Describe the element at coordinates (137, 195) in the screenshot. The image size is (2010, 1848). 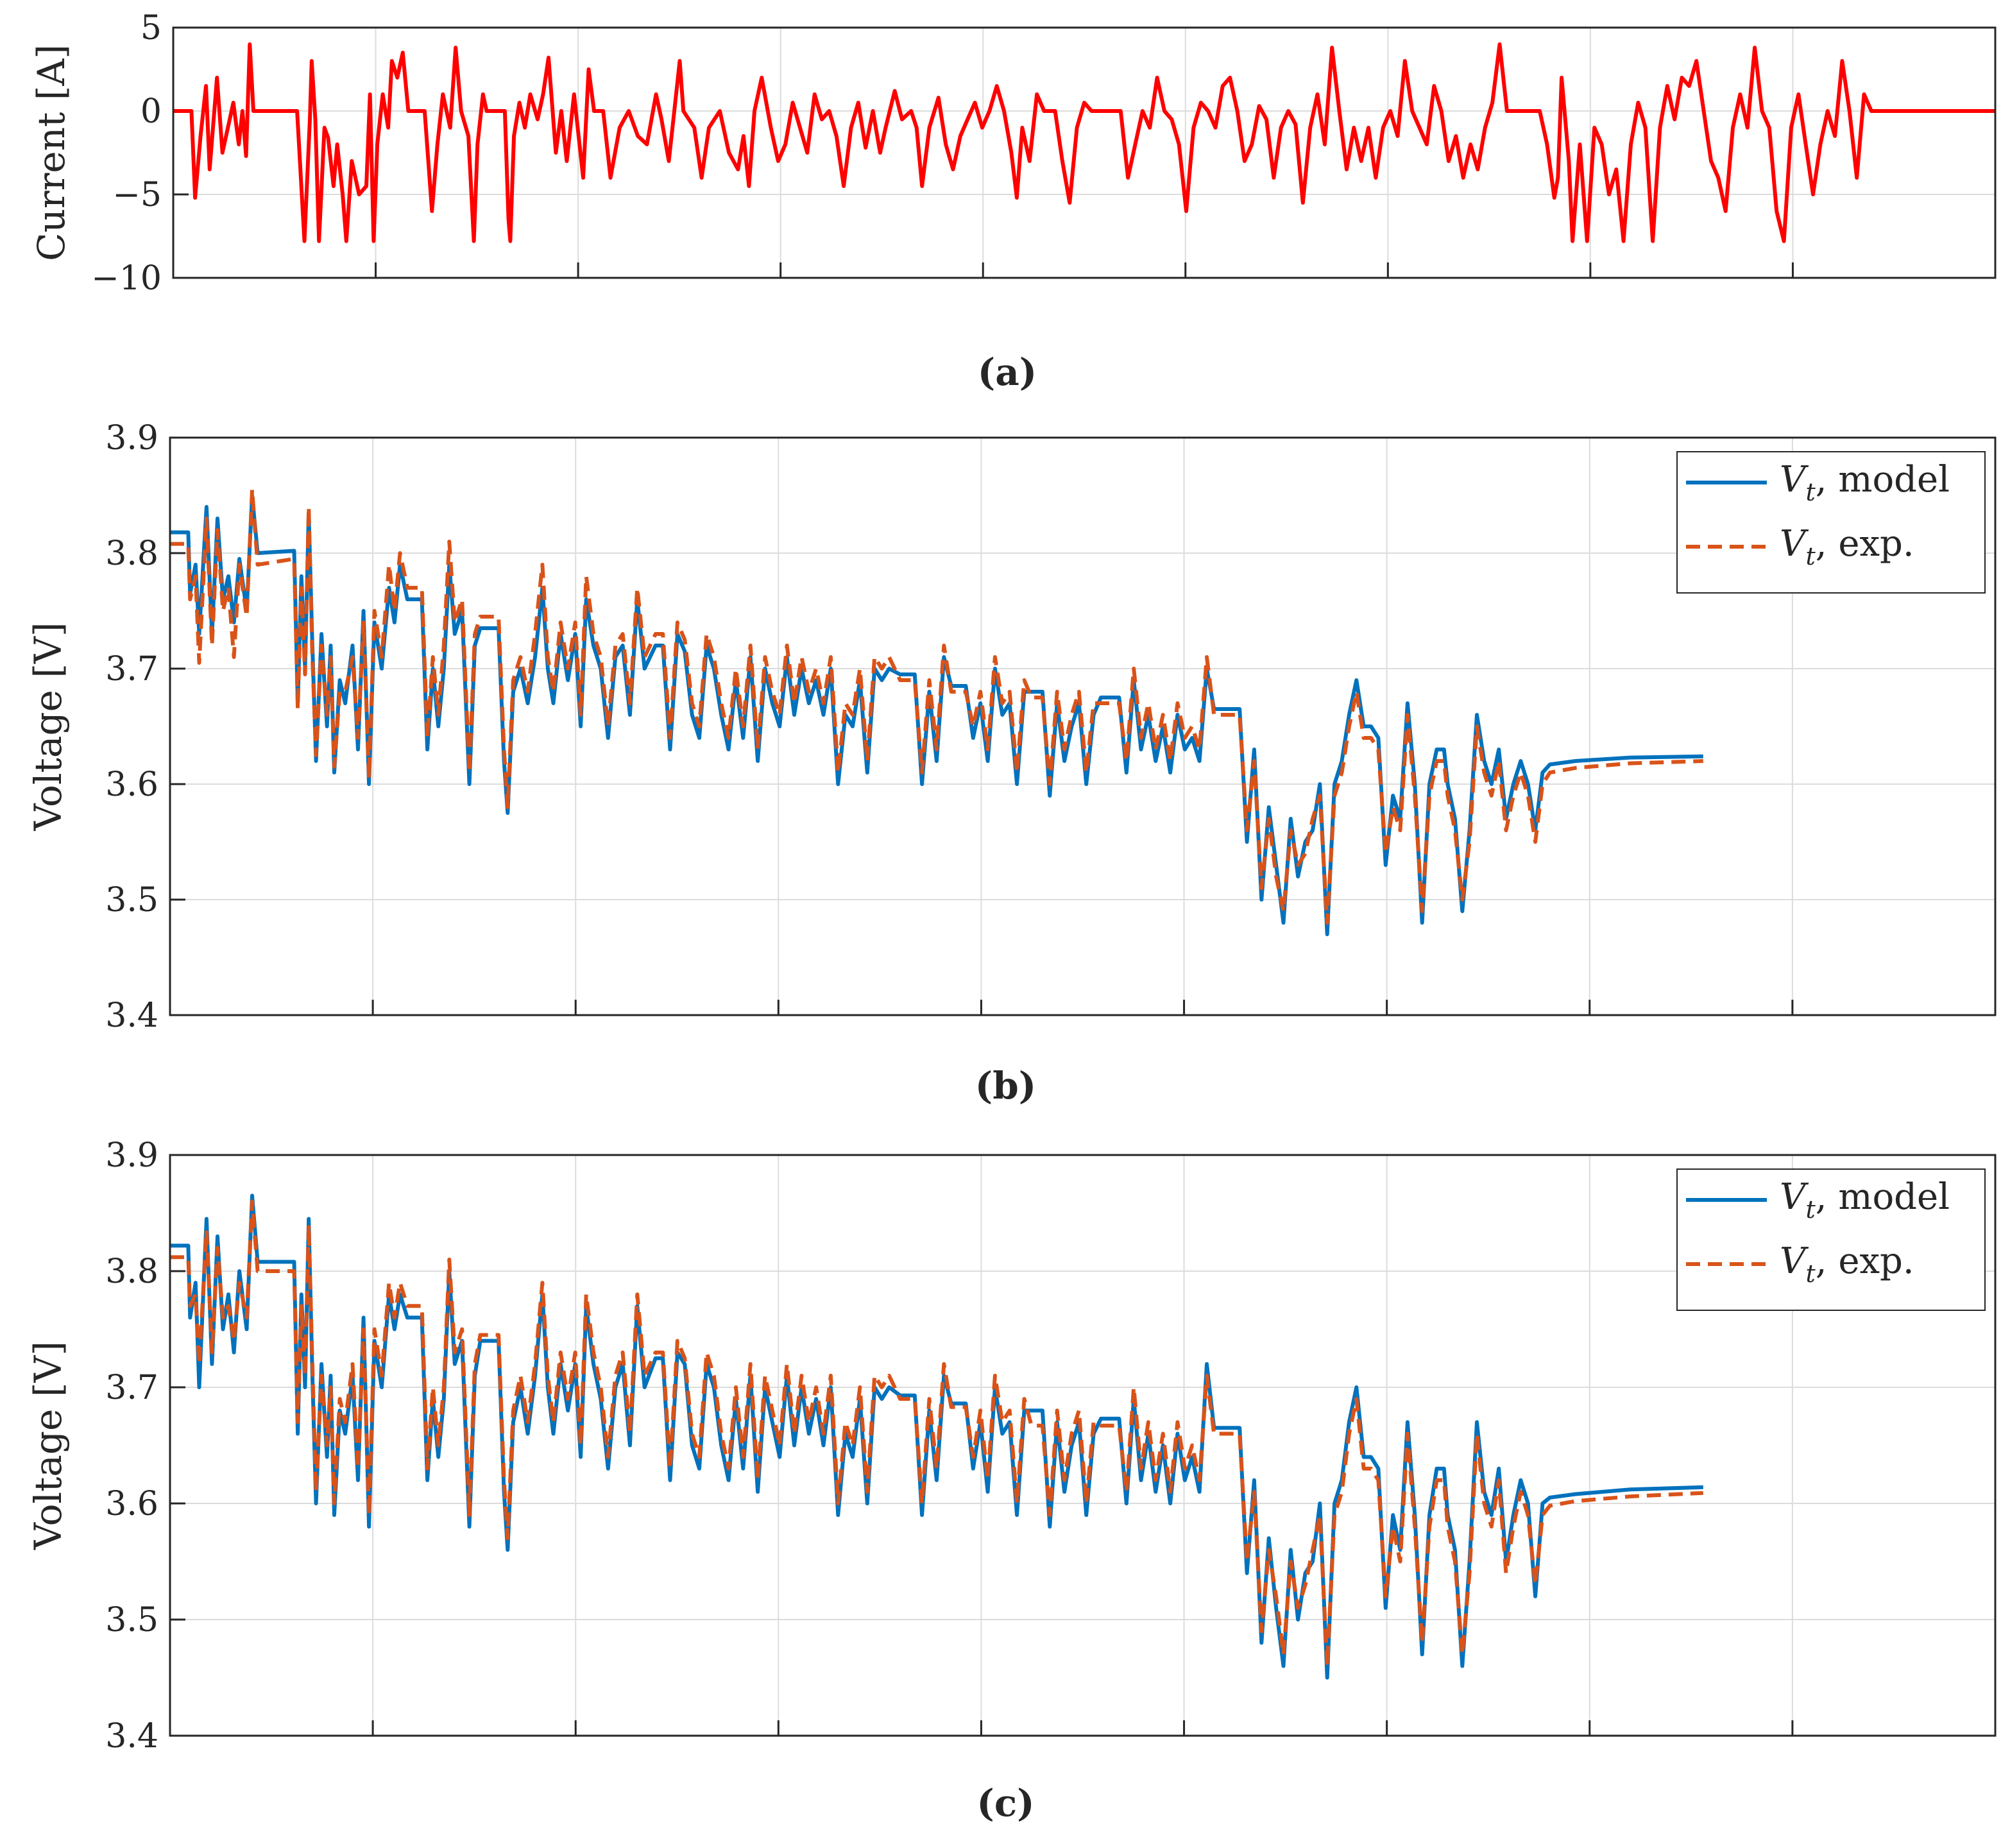
I see `y-tick-label: −5` at that location.